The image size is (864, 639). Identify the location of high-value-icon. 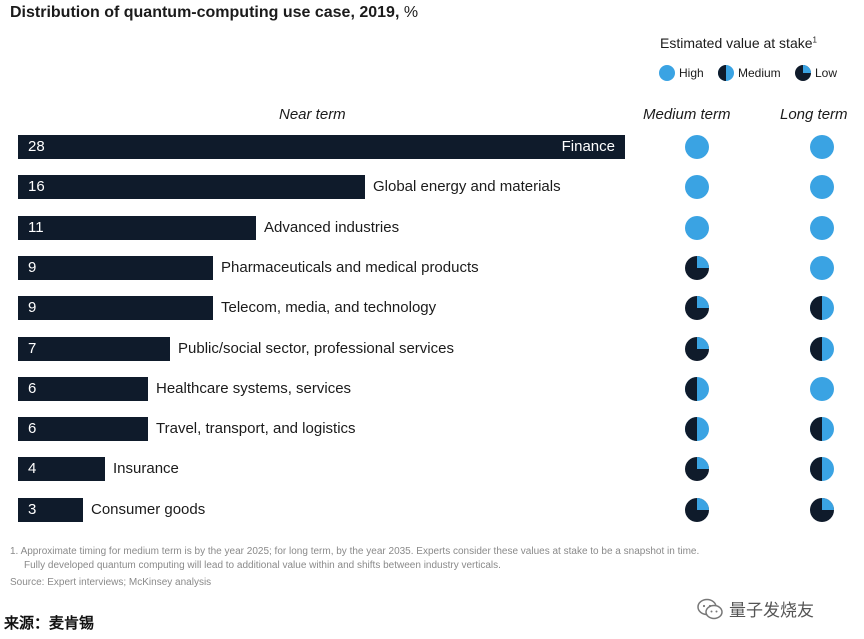
(667, 73).